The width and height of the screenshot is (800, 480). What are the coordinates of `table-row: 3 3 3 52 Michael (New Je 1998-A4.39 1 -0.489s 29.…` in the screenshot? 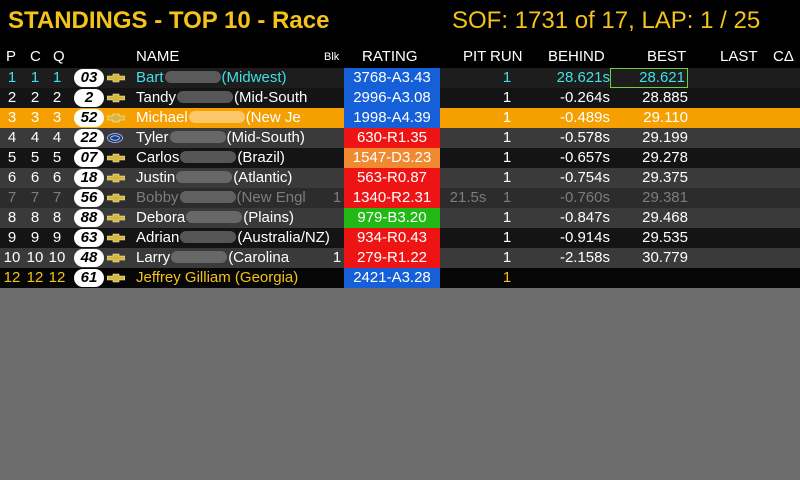 It's located at (400, 118).